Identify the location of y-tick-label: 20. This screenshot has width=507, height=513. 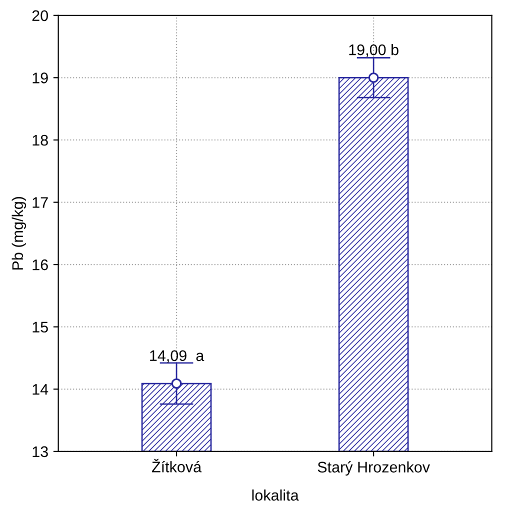
(40, 16).